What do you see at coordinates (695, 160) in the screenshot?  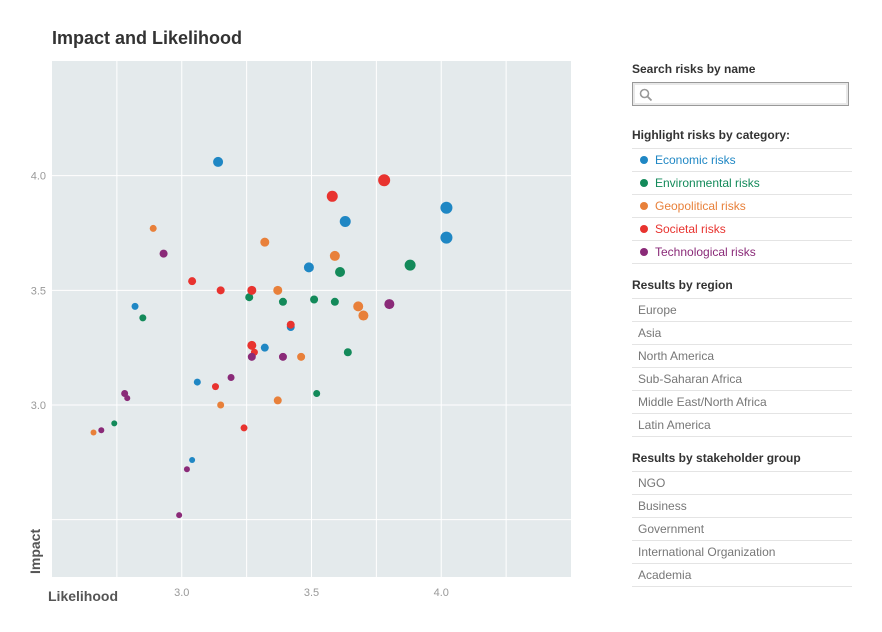 I see `category-label: Economic risks` at bounding box center [695, 160].